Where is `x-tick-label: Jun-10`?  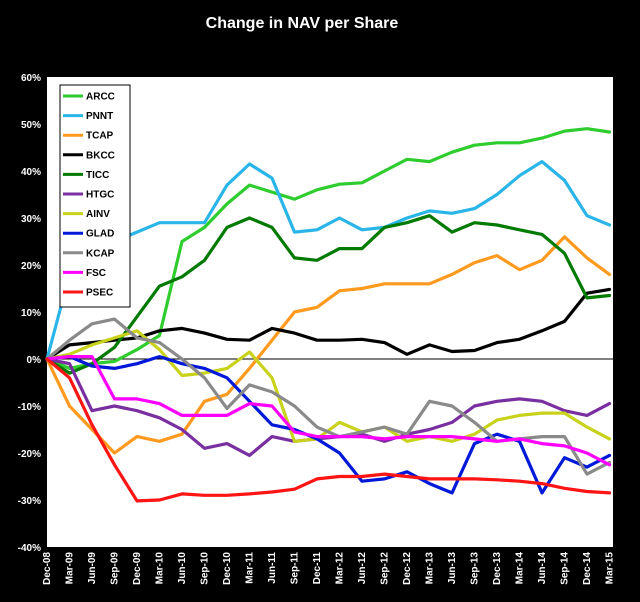
x-tick-label: Jun-10 is located at coordinates (182, 568).